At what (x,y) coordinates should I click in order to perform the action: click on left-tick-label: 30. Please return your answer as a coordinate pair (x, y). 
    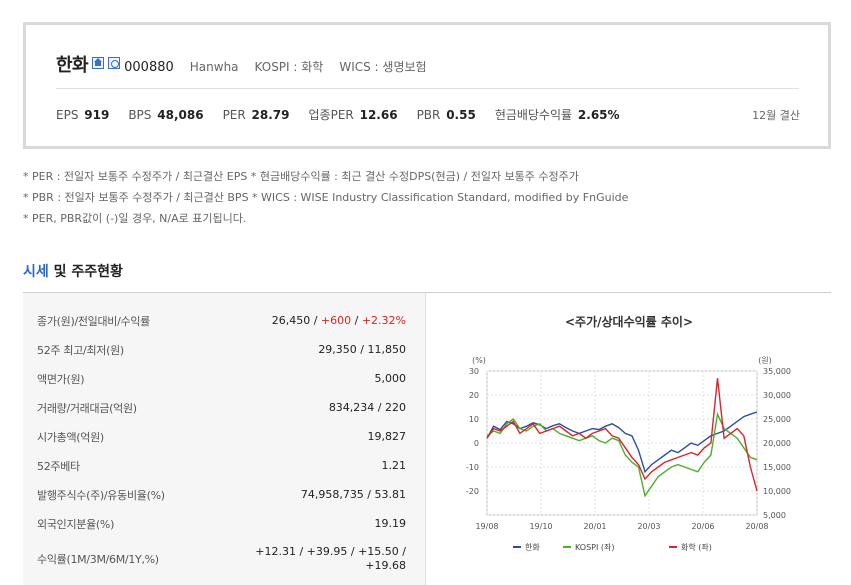
    Looking at the image, I should click on (474, 371).